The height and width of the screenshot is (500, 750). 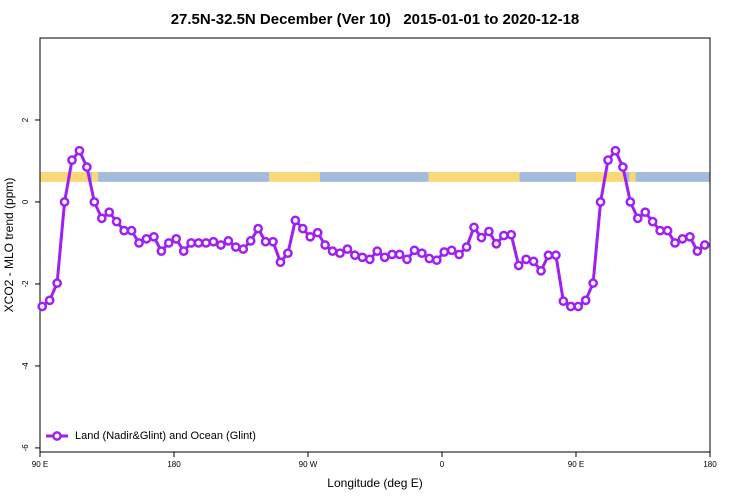 I want to click on y-tick-label: 0, so click(x=25, y=201).